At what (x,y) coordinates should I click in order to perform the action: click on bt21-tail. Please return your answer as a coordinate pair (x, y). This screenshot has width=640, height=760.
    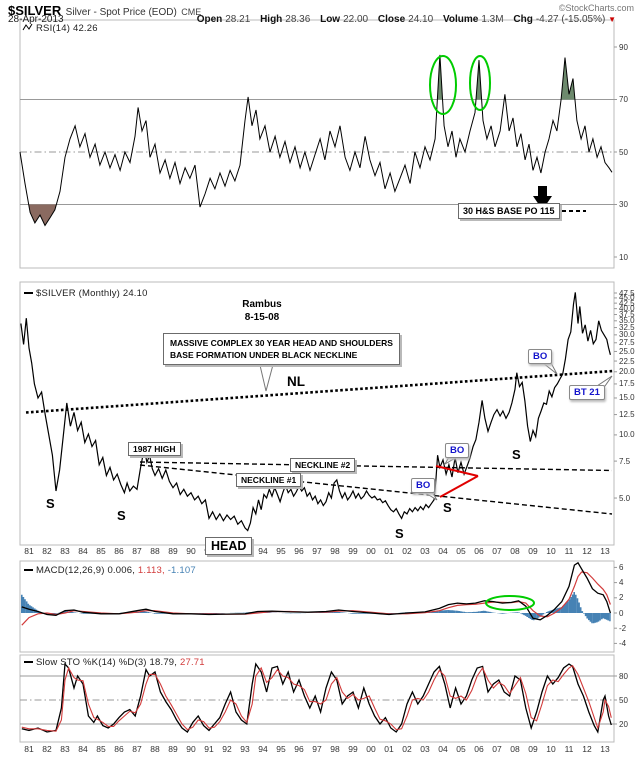
    Looking at the image, I should click on (604, 381).